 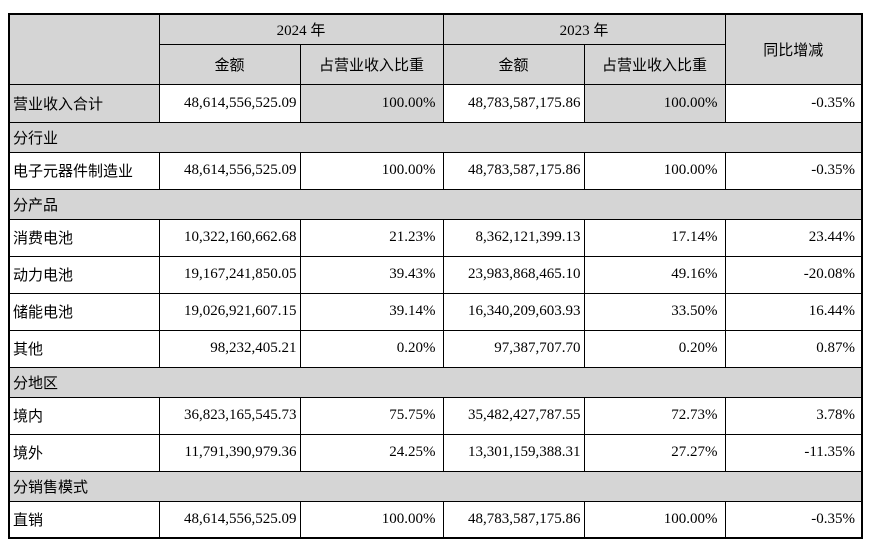 I want to click on amount-2023-cell: 13,301,159,388.31, so click(x=513, y=452).